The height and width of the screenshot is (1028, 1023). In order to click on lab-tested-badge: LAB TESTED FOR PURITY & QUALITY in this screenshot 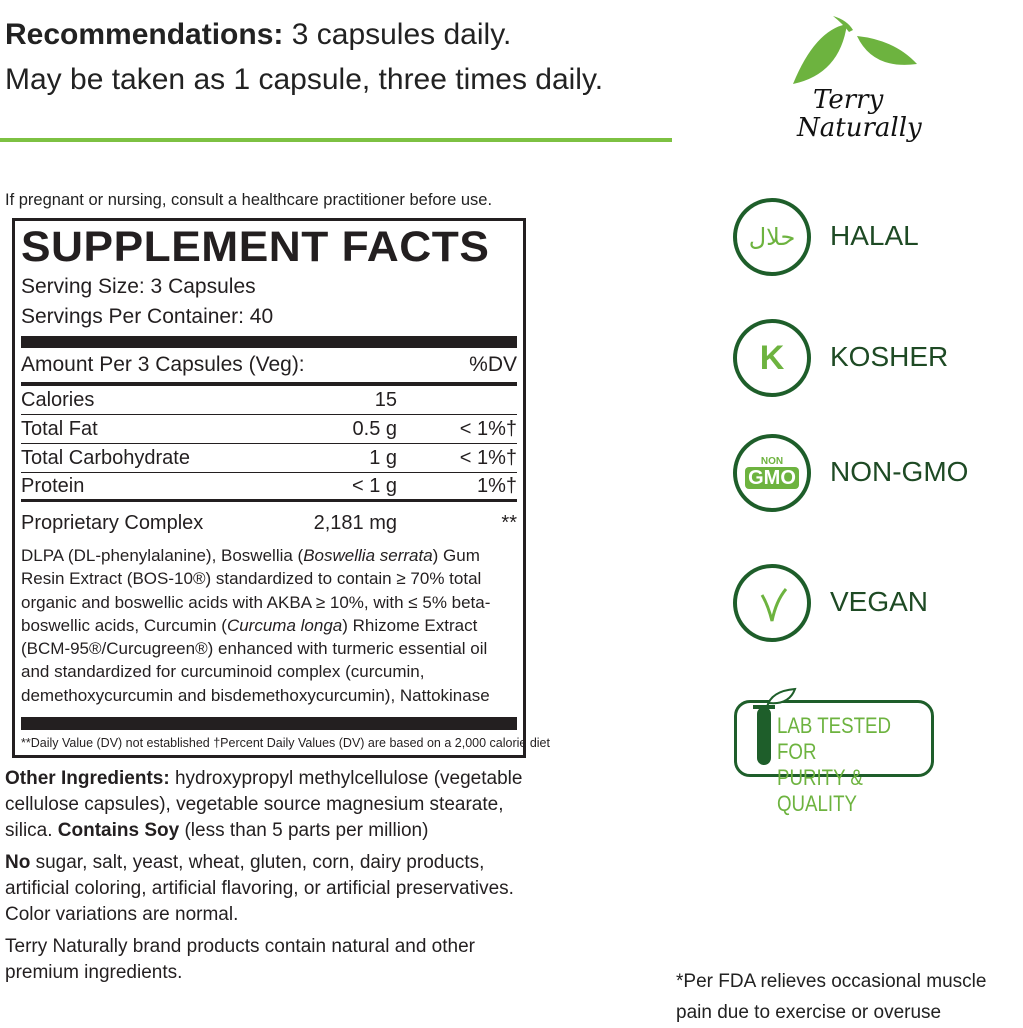, I will do `click(834, 751)`.